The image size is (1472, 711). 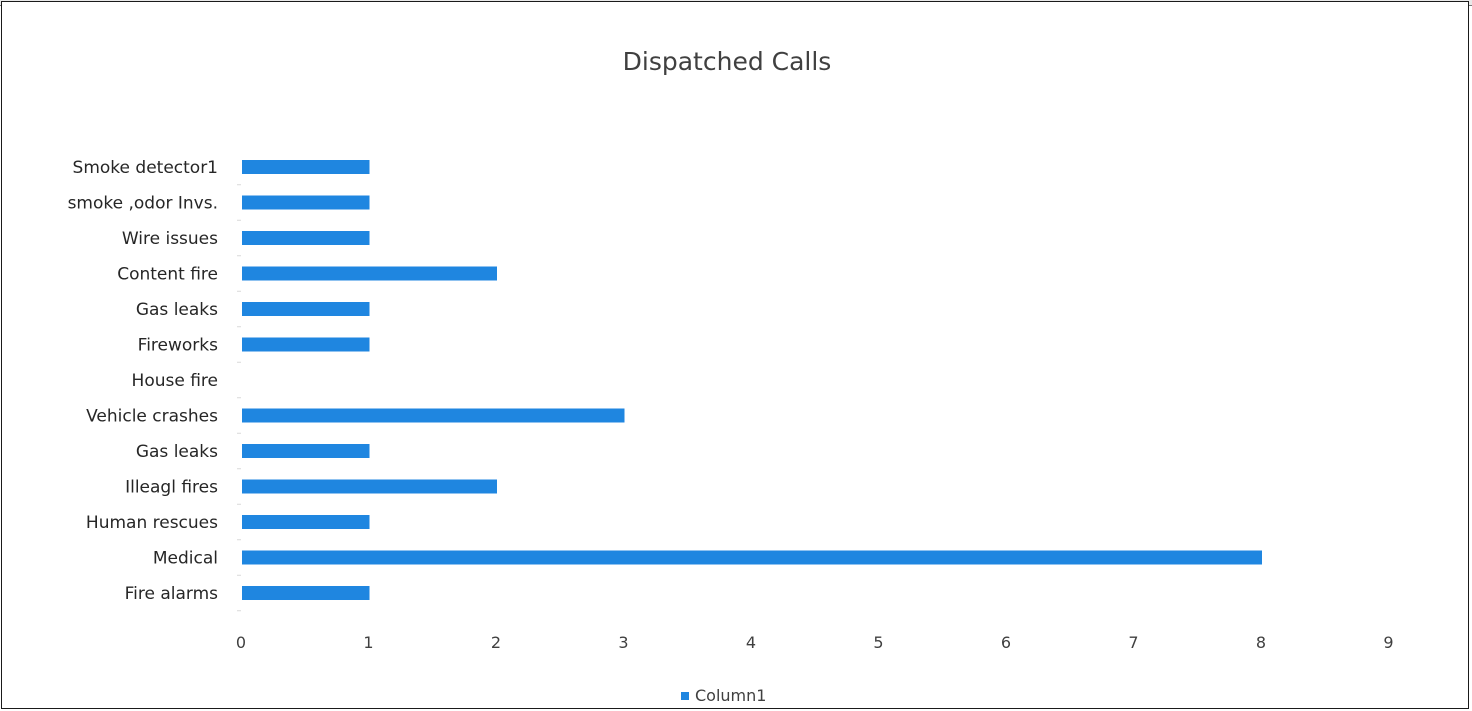 I want to click on category-label-smoke-odor-invs-11: smoke ,odor Invs., so click(x=143, y=204).